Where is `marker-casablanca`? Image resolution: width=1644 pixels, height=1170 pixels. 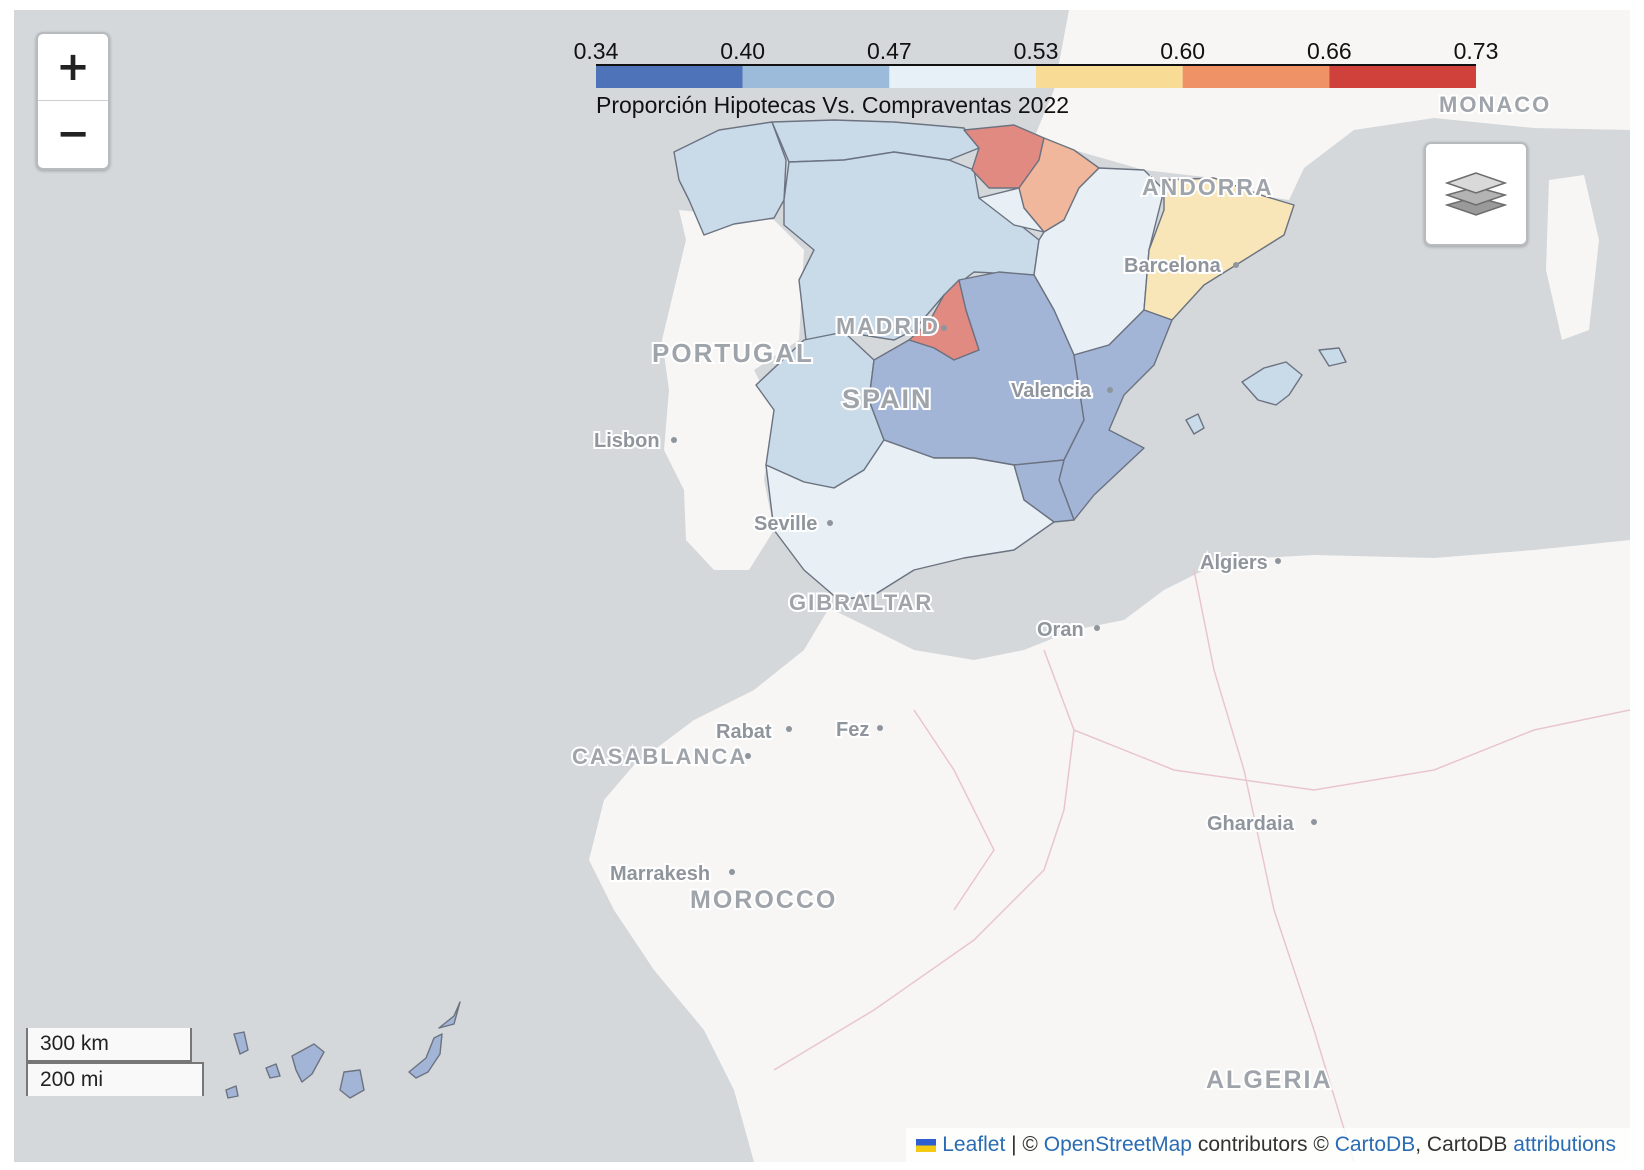 marker-casablanca is located at coordinates (748, 756).